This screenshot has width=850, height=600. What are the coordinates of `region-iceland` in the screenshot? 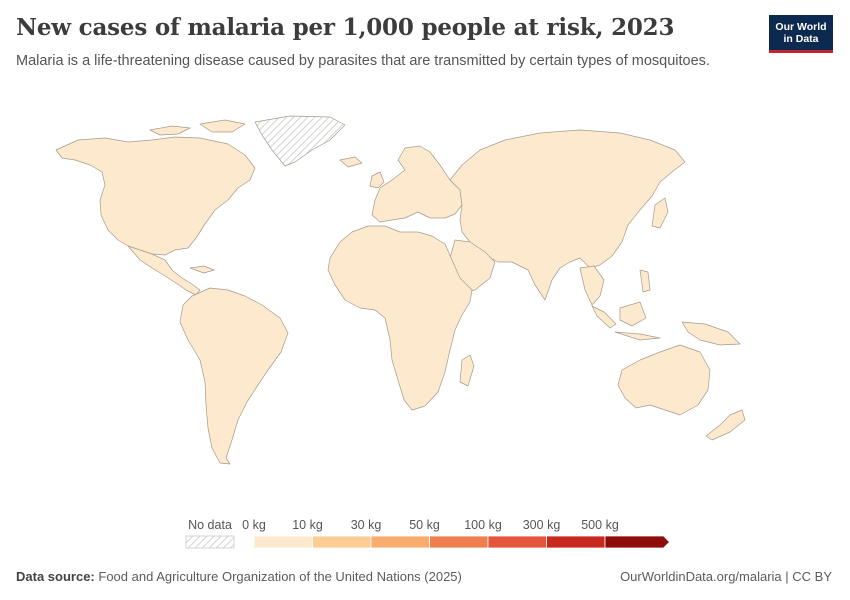 It's located at (351, 162).